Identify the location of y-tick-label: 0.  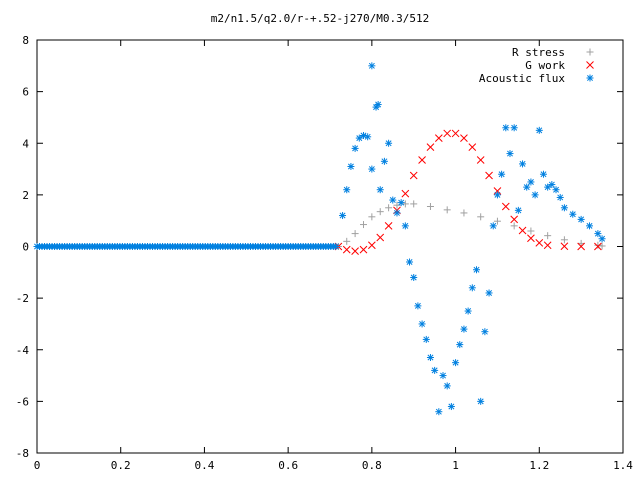
(25, 247).